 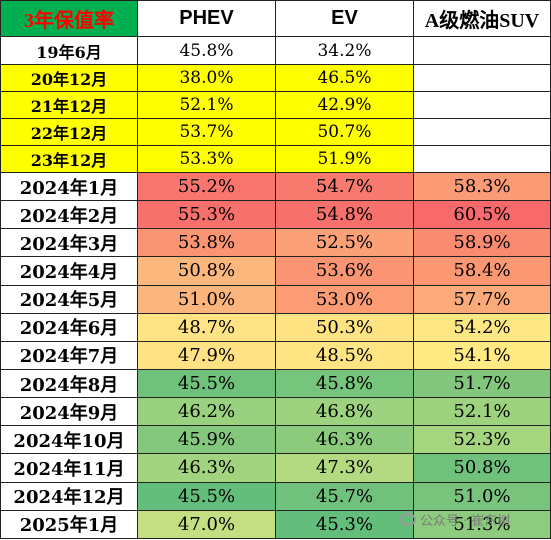 What do you see at coordinates (206, 215) in the screenshot?
I see `phev-cell: 55.3%` at bounding box center [206, 215].